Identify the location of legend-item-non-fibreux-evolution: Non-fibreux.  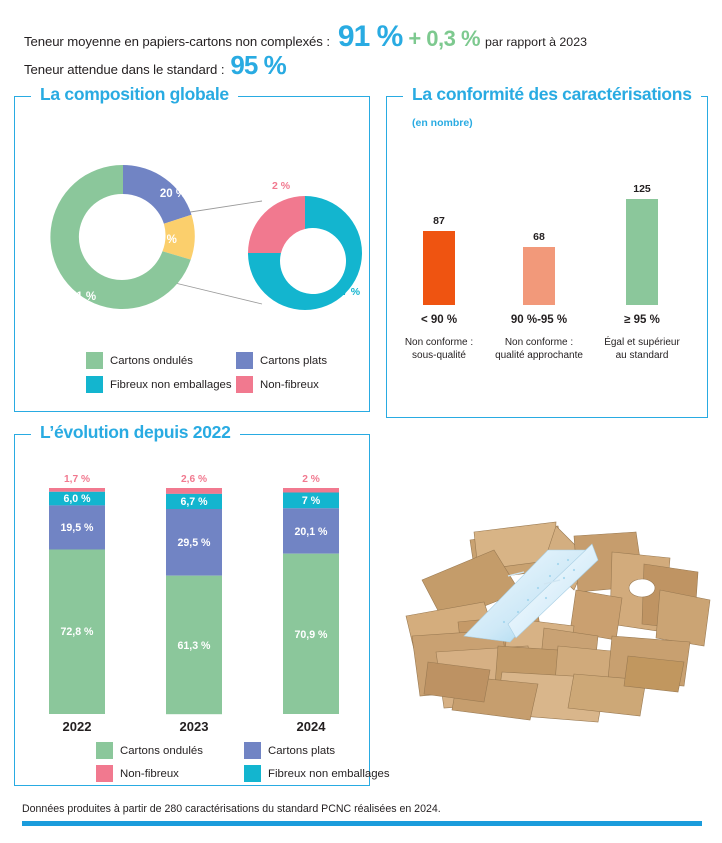
(170, 773).